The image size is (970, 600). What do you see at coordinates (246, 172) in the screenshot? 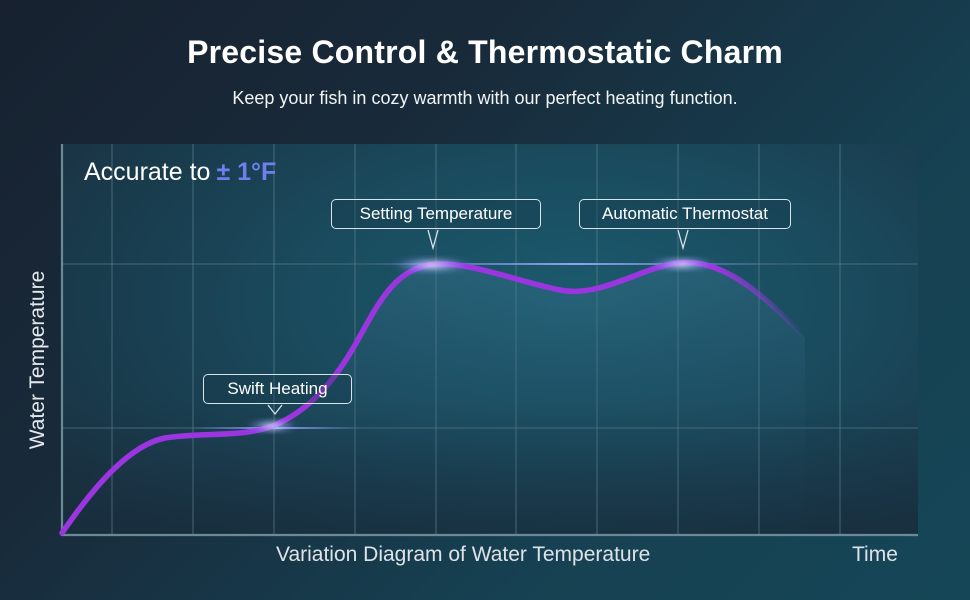
I see `accuracy-value: ± 1°F` at bounding box center [246, 172].